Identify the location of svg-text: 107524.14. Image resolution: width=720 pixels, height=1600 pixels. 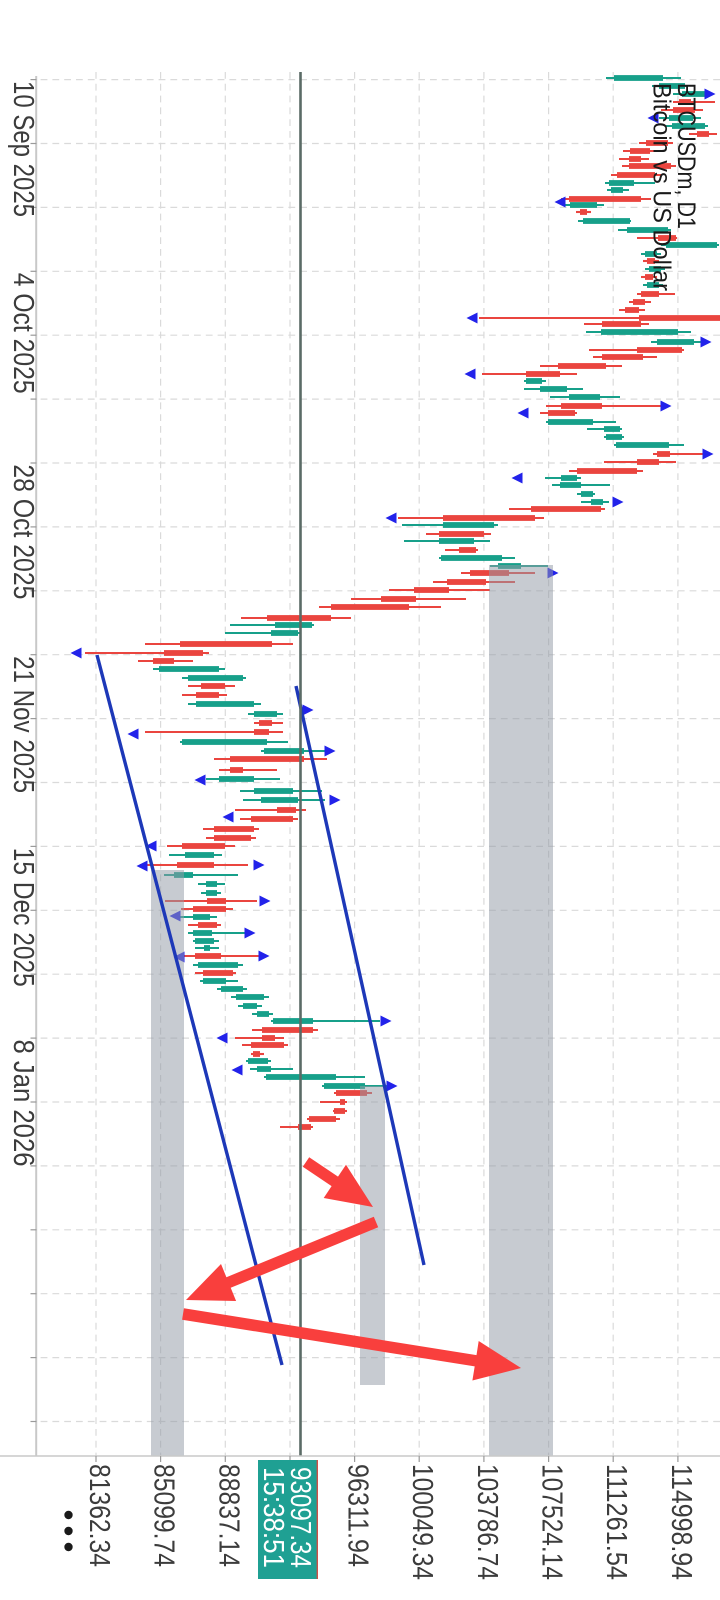
(552, 1522).